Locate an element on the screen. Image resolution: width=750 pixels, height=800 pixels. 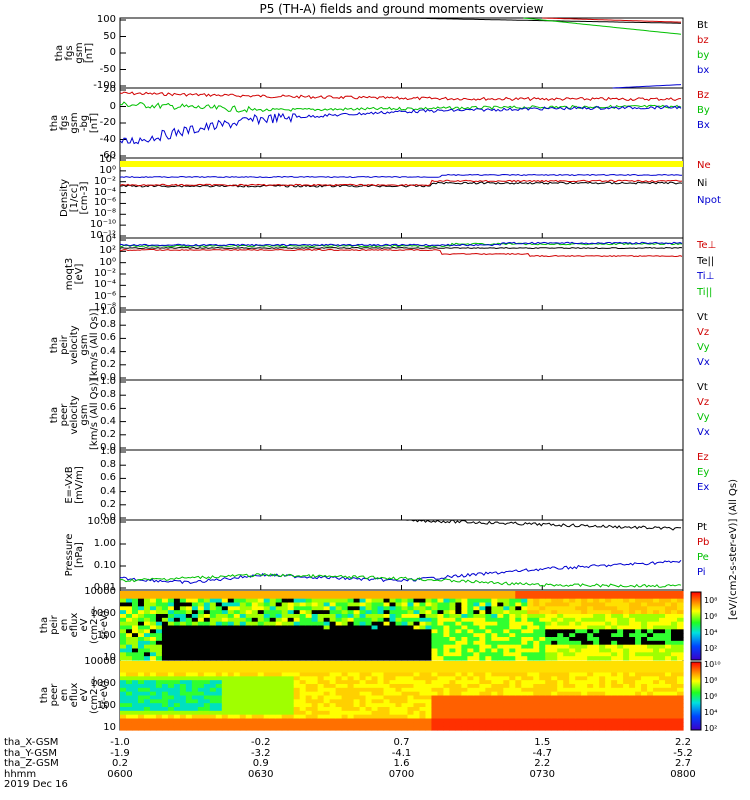
colorbar-tick-2: 10⁴ is located at coordinates (711, 632).